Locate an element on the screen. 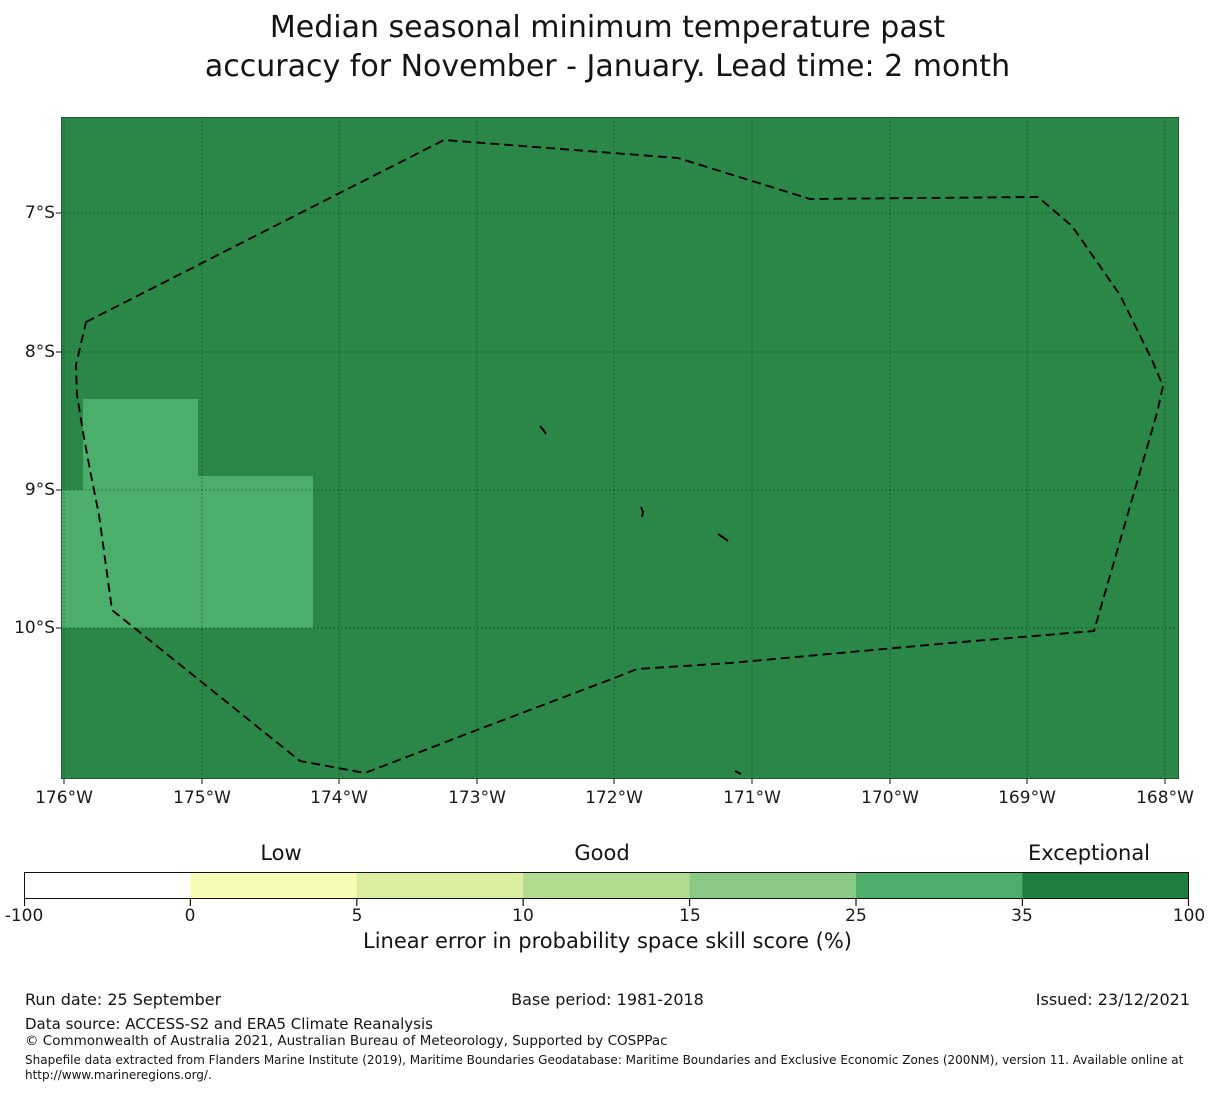 The image size is (1215, 1095). chart-title-line1: Median seasonal minimum temperature past is located at coordinates (607, 27).